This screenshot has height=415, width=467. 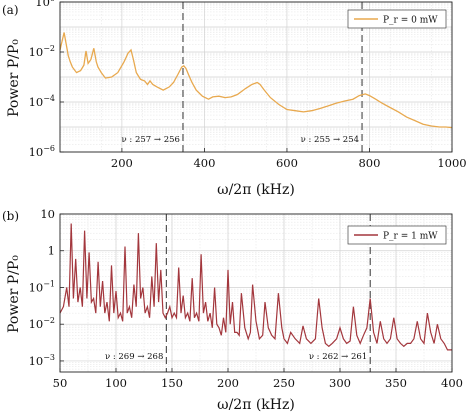 I want to click on x-tick-label: 300, so click(x=340, y=383).